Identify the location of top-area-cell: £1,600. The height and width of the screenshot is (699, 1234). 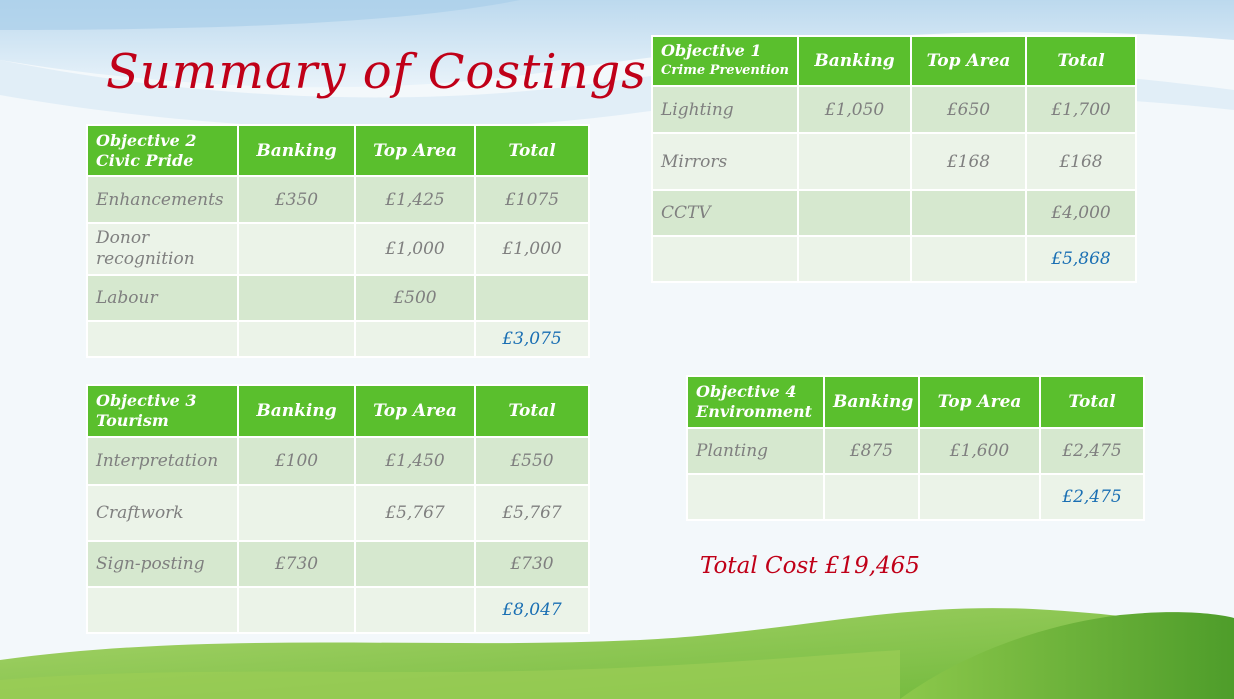
(979, 451).